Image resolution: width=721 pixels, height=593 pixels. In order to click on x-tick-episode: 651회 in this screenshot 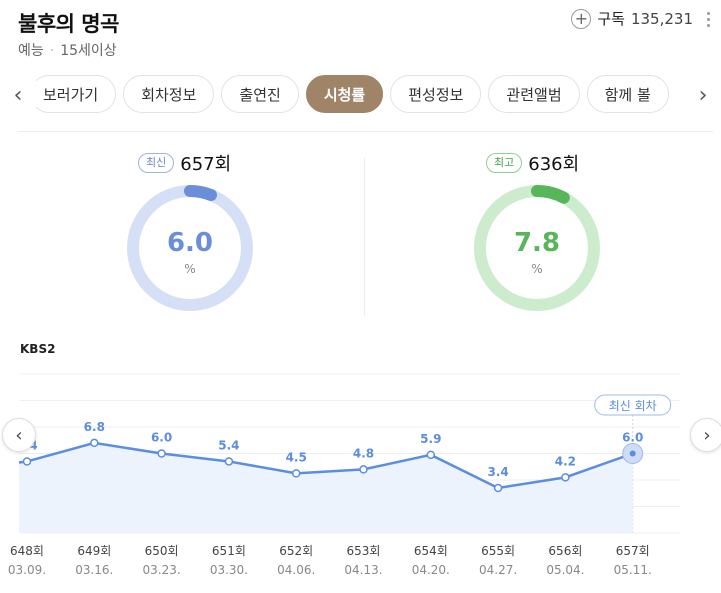, I will do `click(229, 551)`.